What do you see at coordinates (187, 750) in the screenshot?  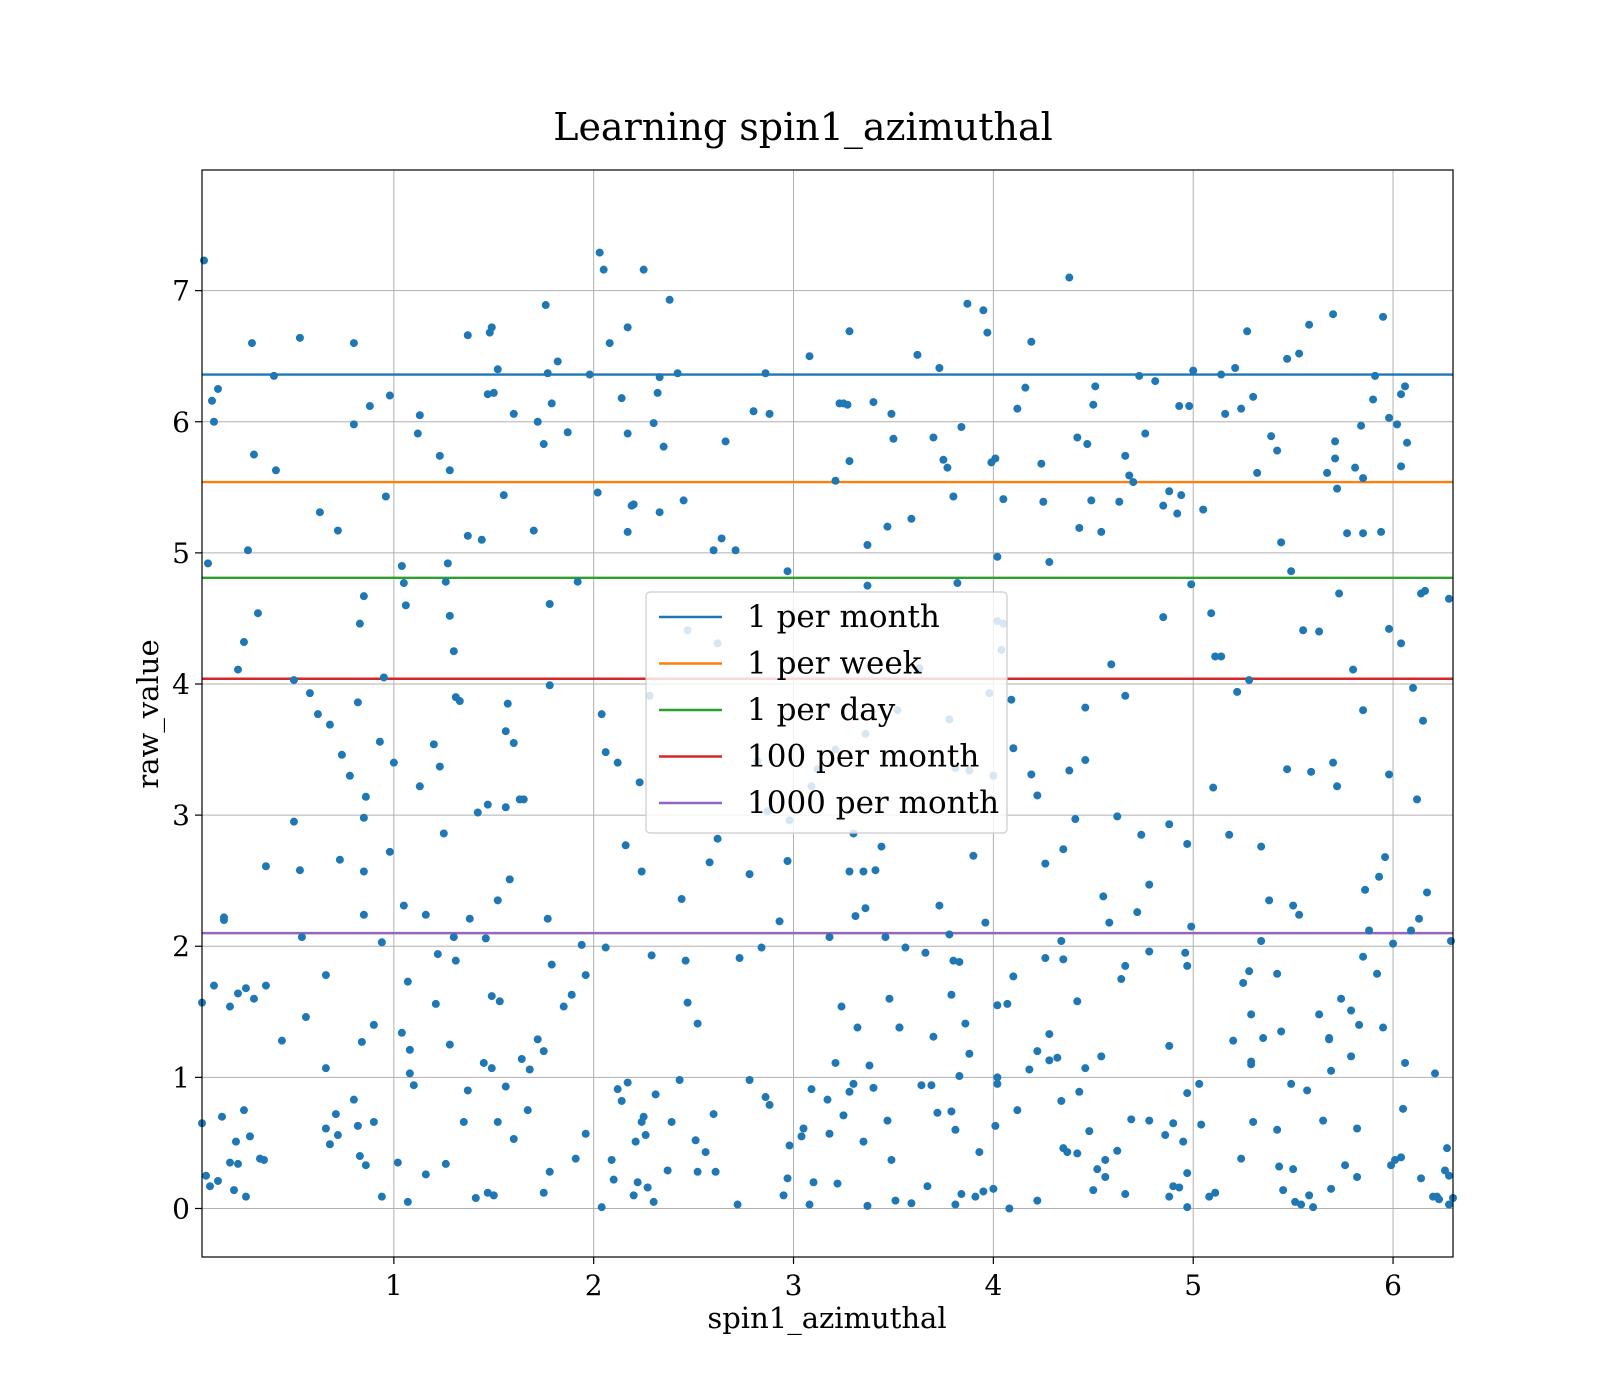 I see `y-axis-ticks: 0 1 2 3 4 5 6 7` at bounding box center [187, 750].